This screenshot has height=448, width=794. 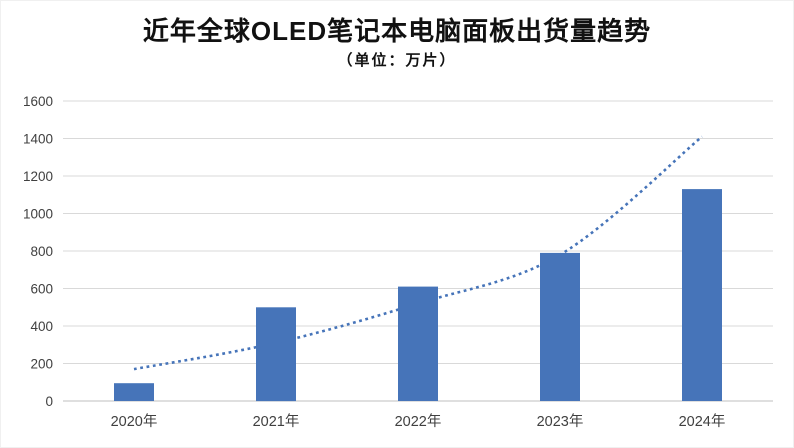 I want to click on y-axis-tick-label: 400, so click(x=41, y=326).